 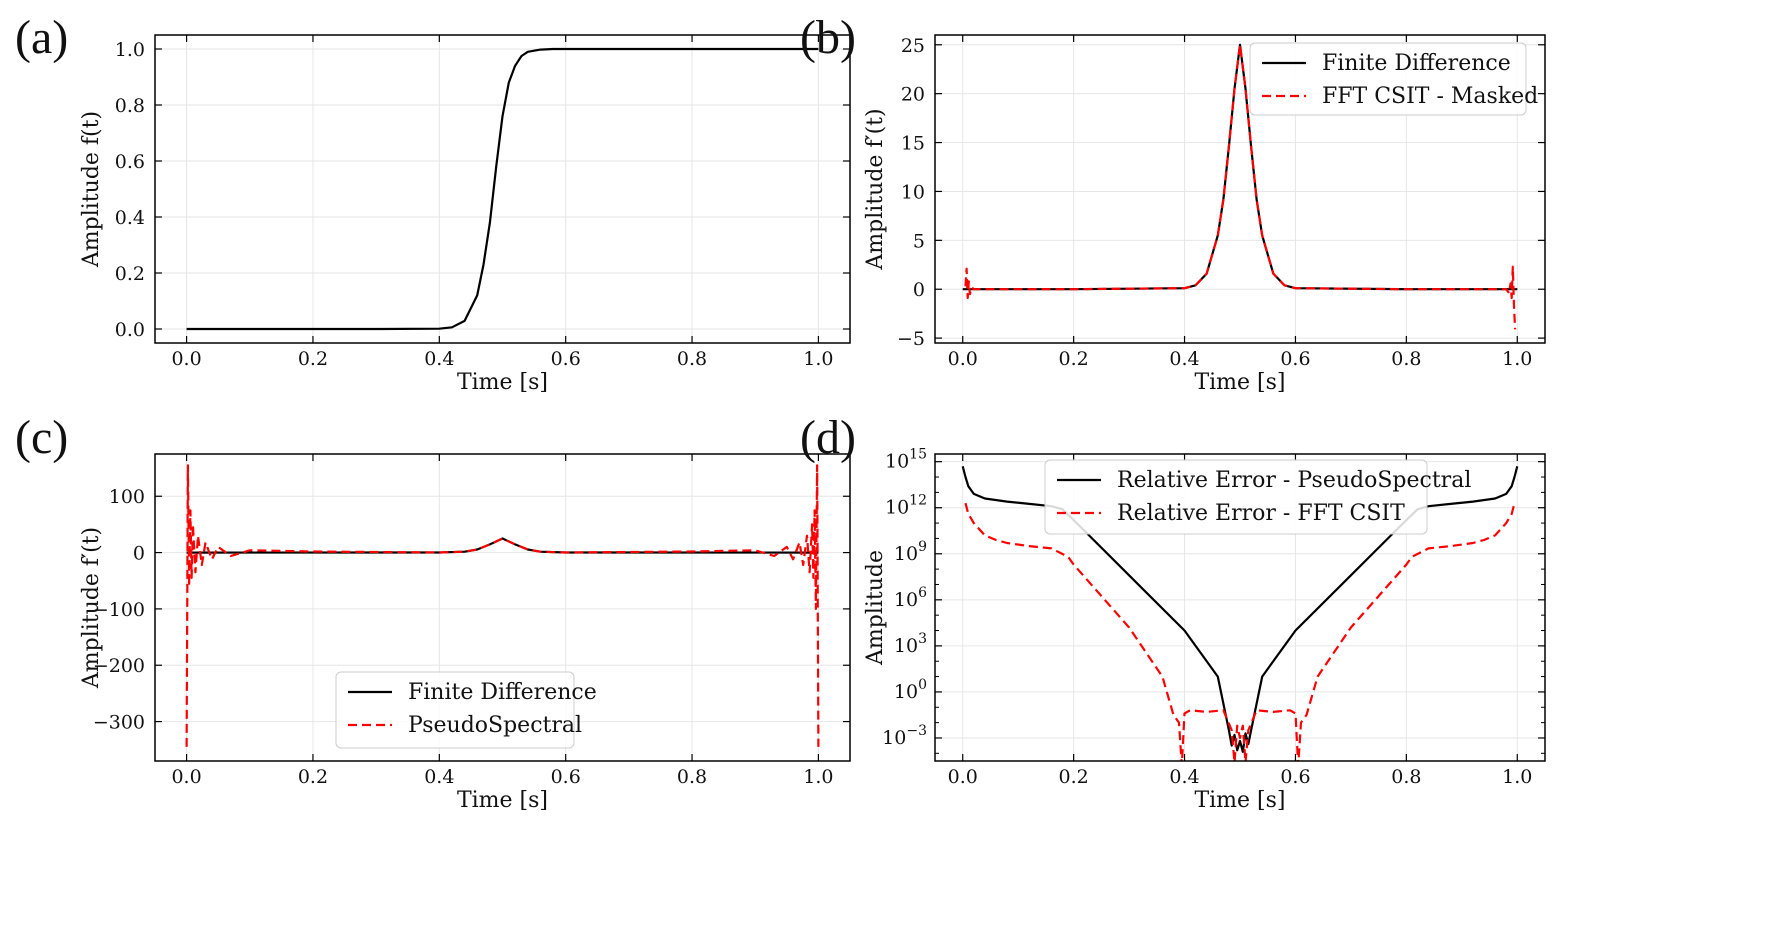 I want to click on legend-entry: PseudoSpectral, so click(x=495, y=725).